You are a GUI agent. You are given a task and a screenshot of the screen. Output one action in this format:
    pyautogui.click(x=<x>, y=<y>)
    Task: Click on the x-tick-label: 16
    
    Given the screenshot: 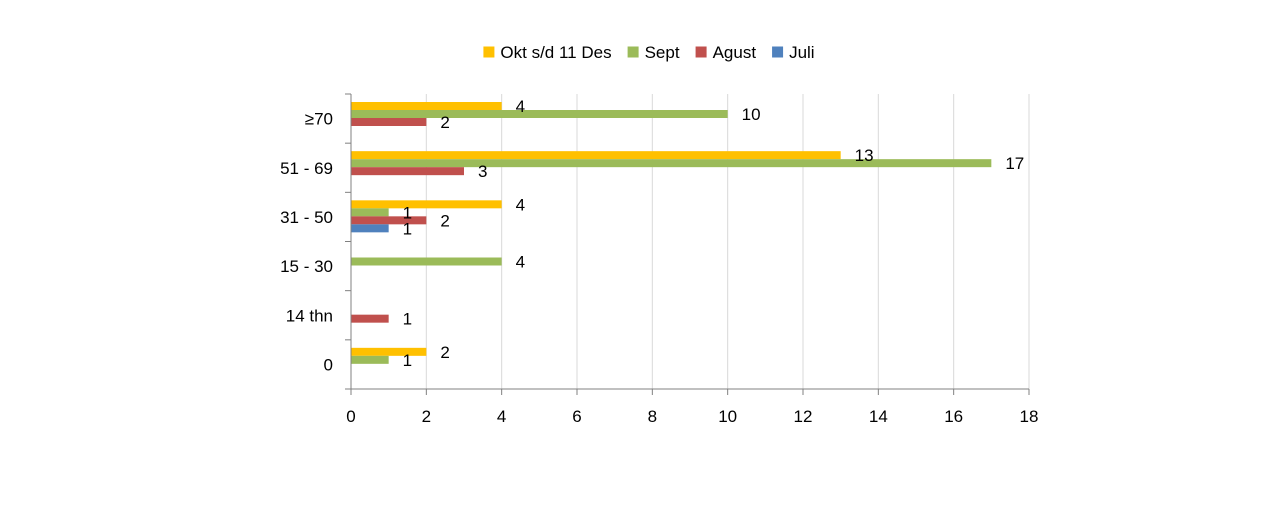 What is the action you would take?
    pyautogui.click(x=953, y=416)
    